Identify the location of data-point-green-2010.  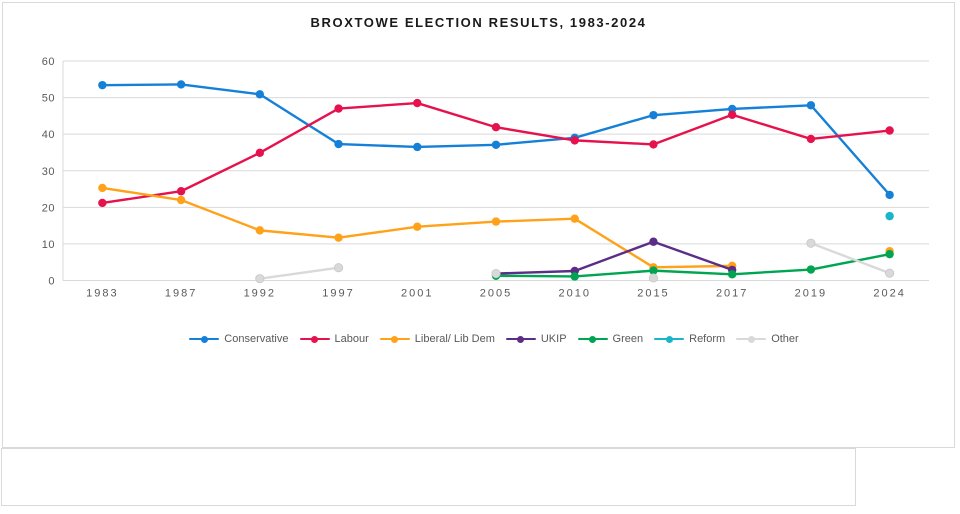
(574, 276).